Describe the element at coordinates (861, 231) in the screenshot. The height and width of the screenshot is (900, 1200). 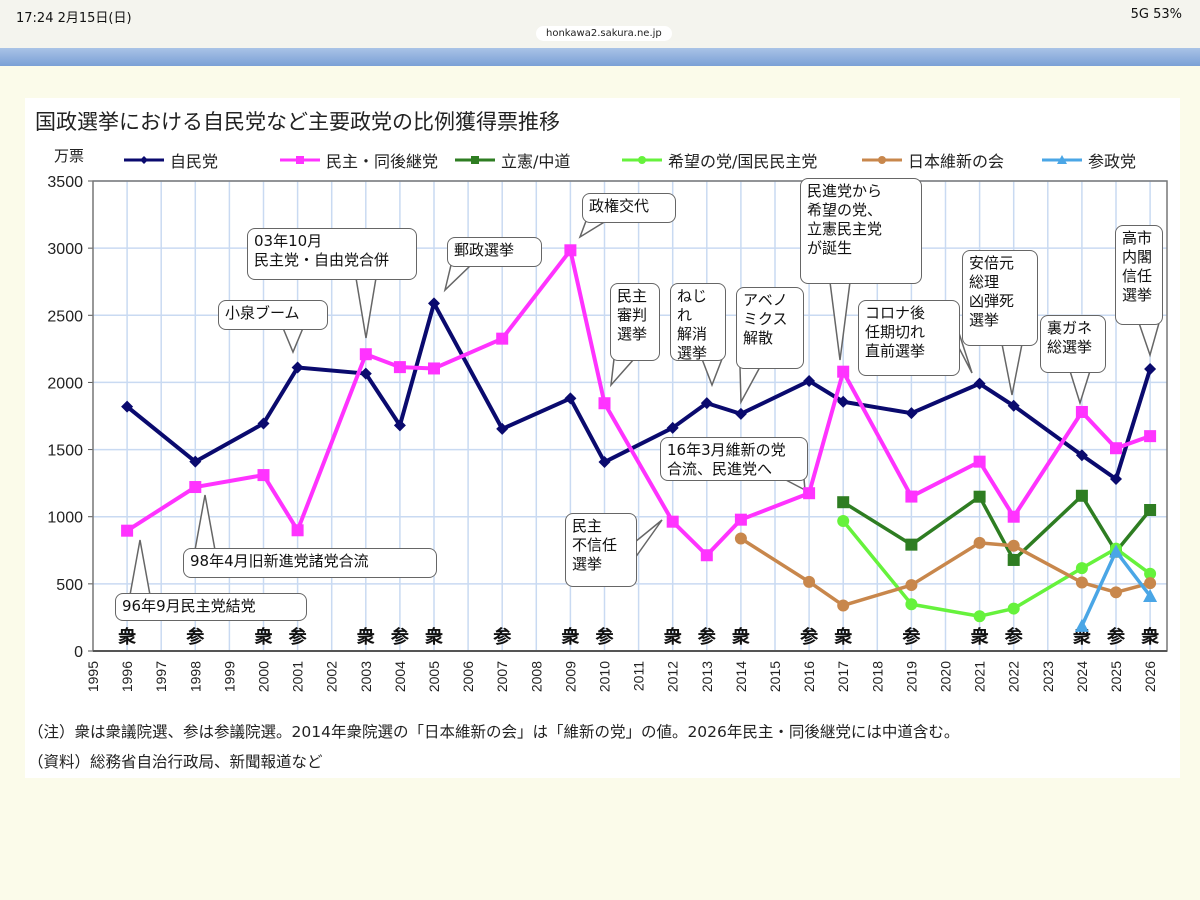
I see `annotation-callout: 民進党から 希望の党、 立憲民主党 が誕生` at that location.